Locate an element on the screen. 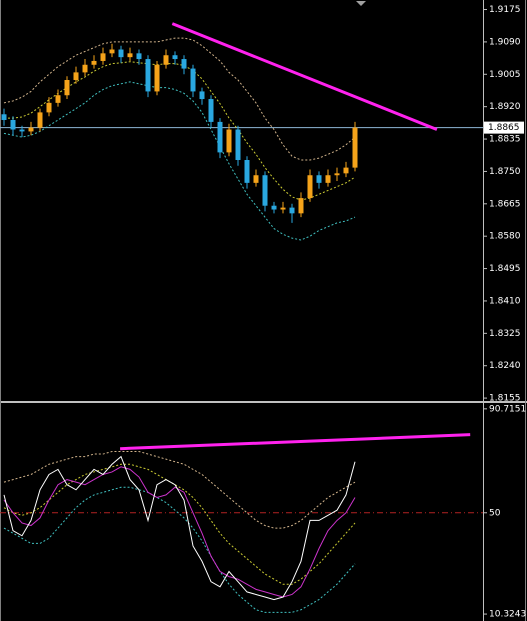 This screenshot has height=621, width=527. y-tick-label: 1.9005 is located at coordinates (505, 75).